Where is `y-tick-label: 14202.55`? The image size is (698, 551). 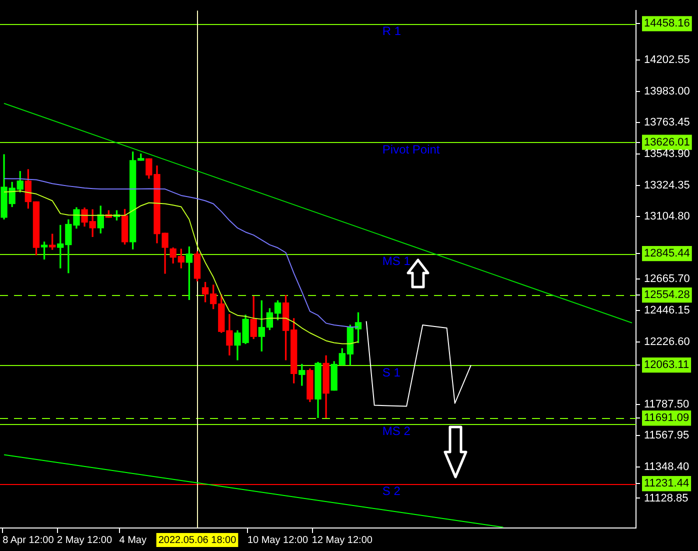 y-tick-label: 14202.55 is located at coordinates (667, 60).